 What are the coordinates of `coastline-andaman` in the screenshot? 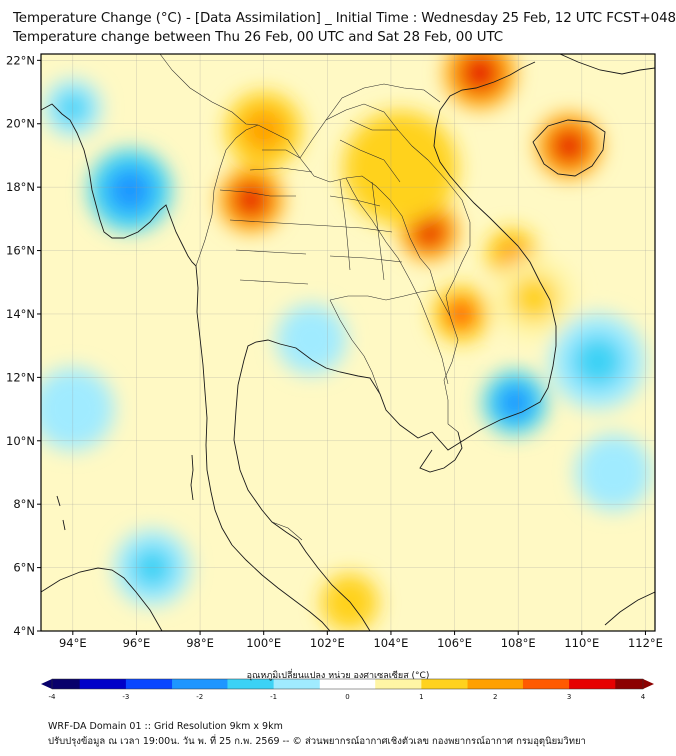 It's located at (192, 477).